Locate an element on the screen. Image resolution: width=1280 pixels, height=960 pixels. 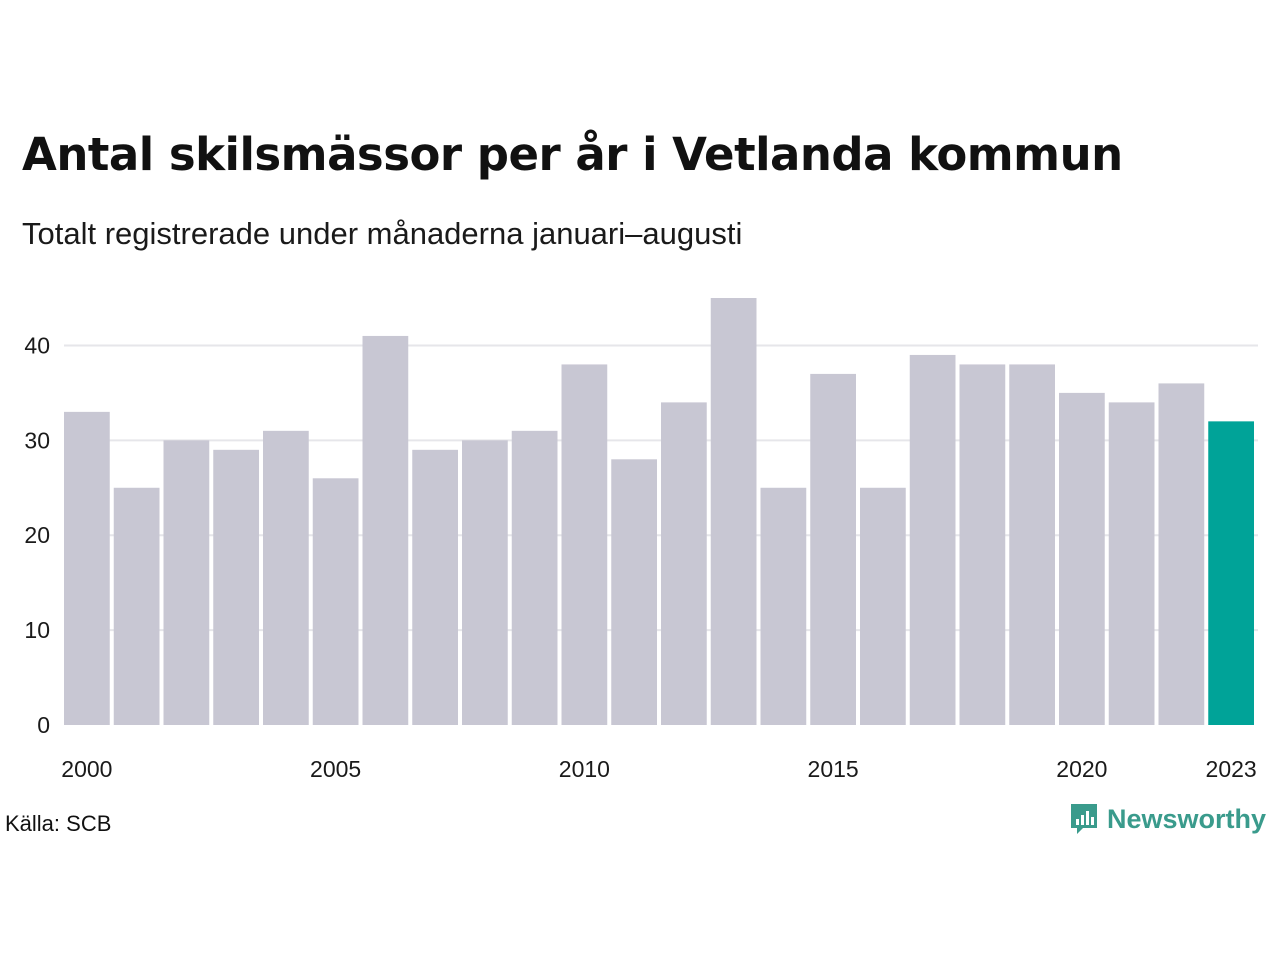
bar-2008 is located at coordinates (485, 582).